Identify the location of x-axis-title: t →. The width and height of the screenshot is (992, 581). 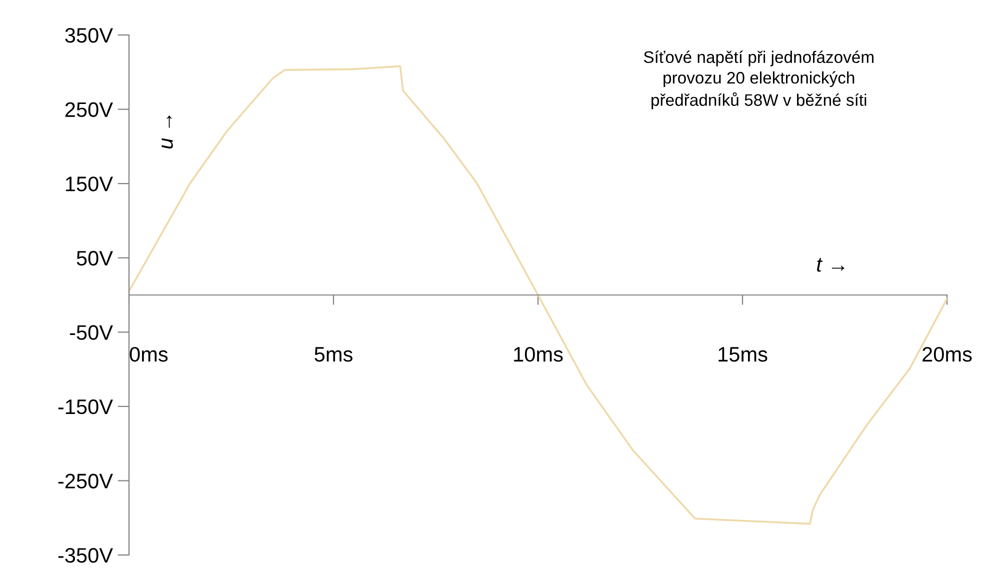
(830, 265).